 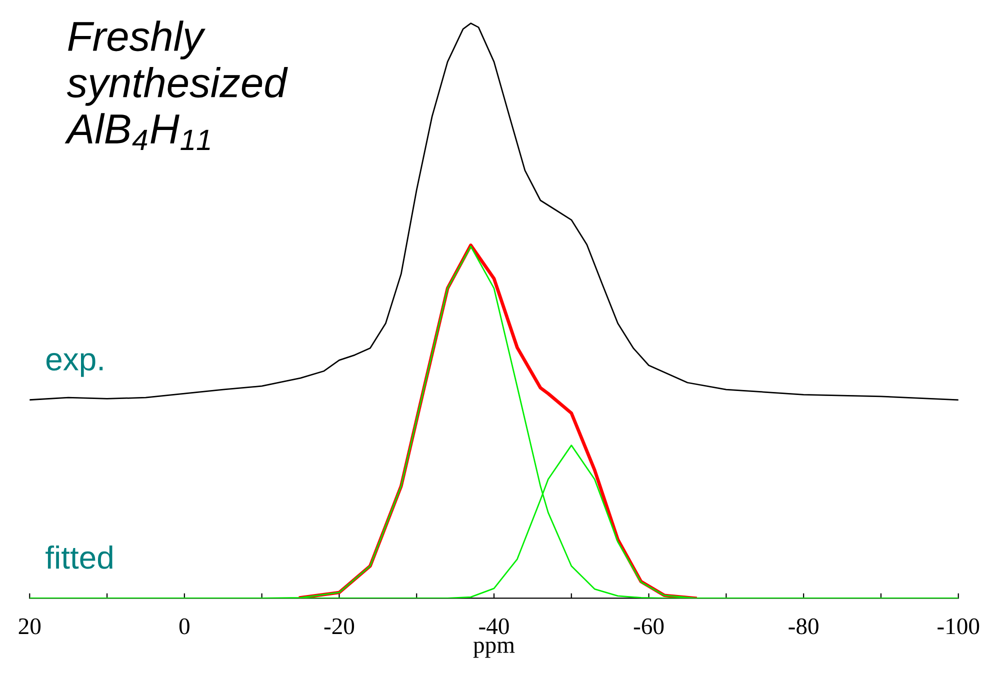 What do you see at coordinates (803, 626) in the screenshot?
I see `x-tick-label: -80` at bounding box center [803, 626].